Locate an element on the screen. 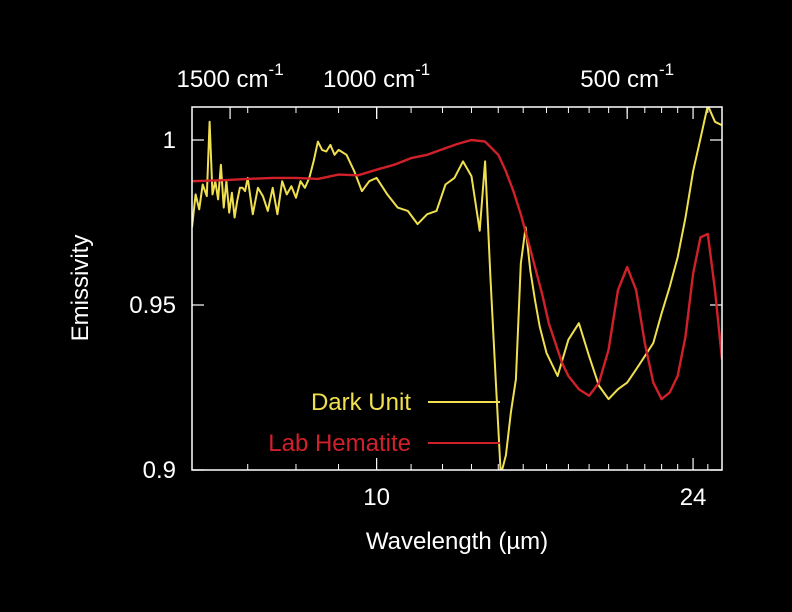 This screenshot has width=792, height=612. top-tick-label: 1500 cm-1 is located at coordinates (229, 76).